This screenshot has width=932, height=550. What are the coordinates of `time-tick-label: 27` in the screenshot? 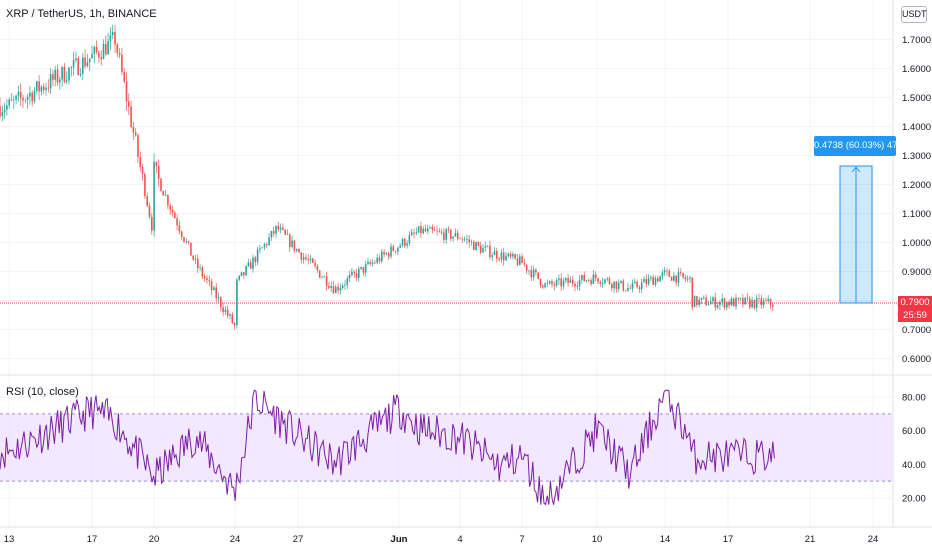 It's located at (298, 539).